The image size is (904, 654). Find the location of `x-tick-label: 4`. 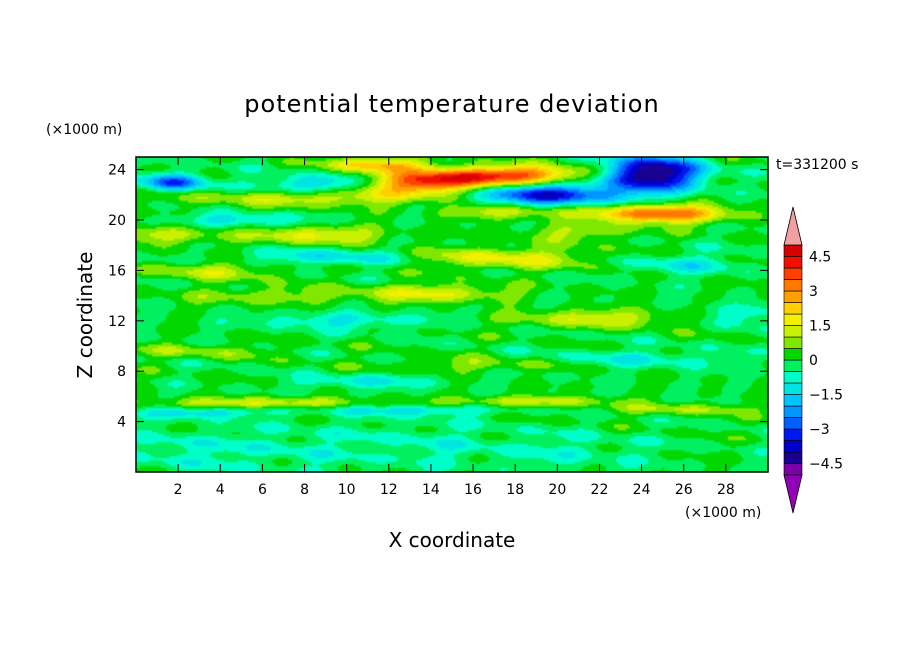

x-tick-label: 4 is located at coordinates (220, 490).